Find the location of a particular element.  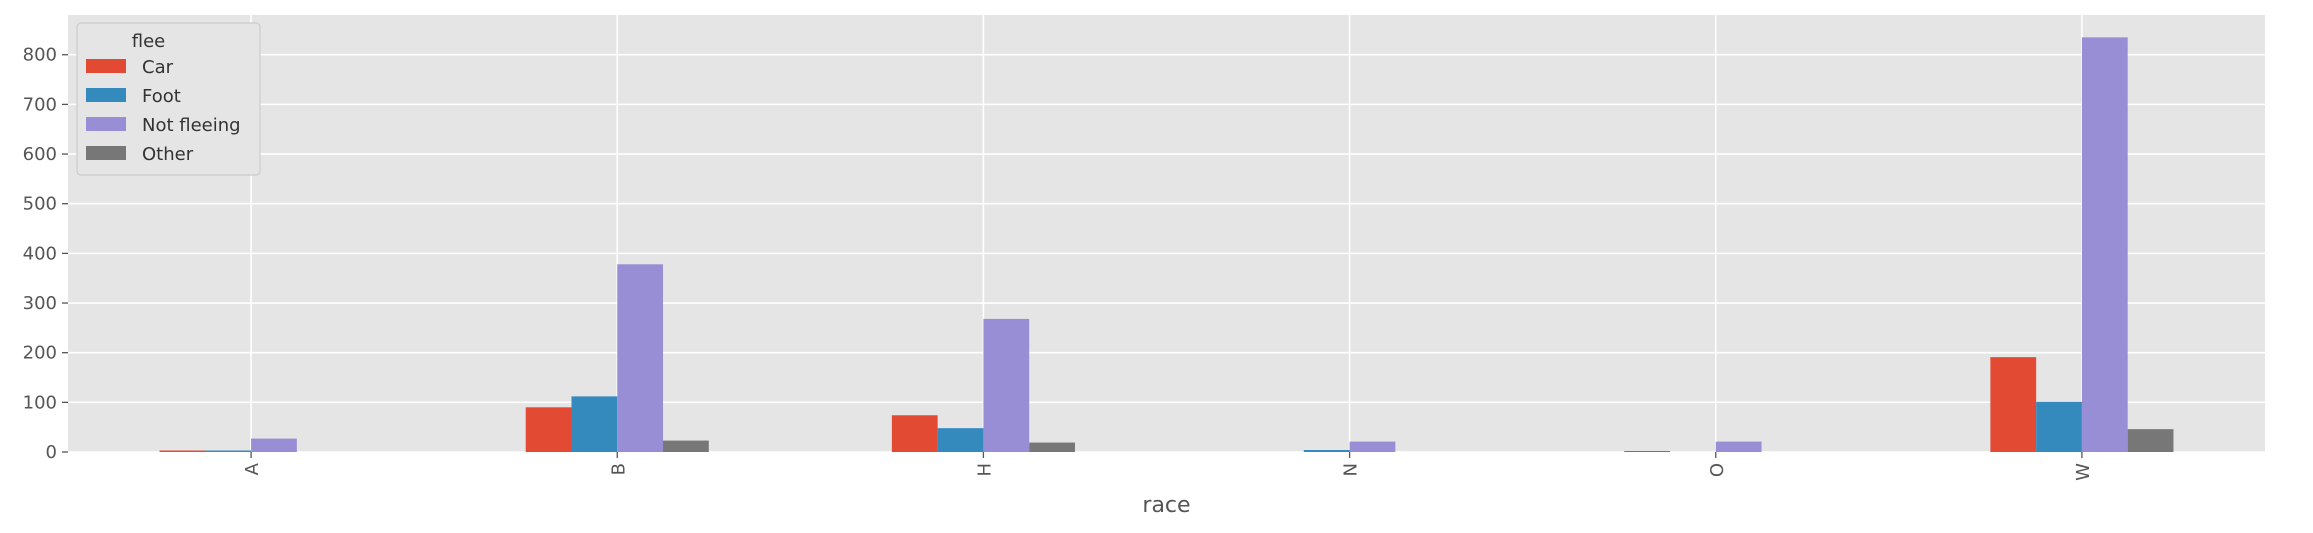

bar-car-B is located at coordinates (548, 429).